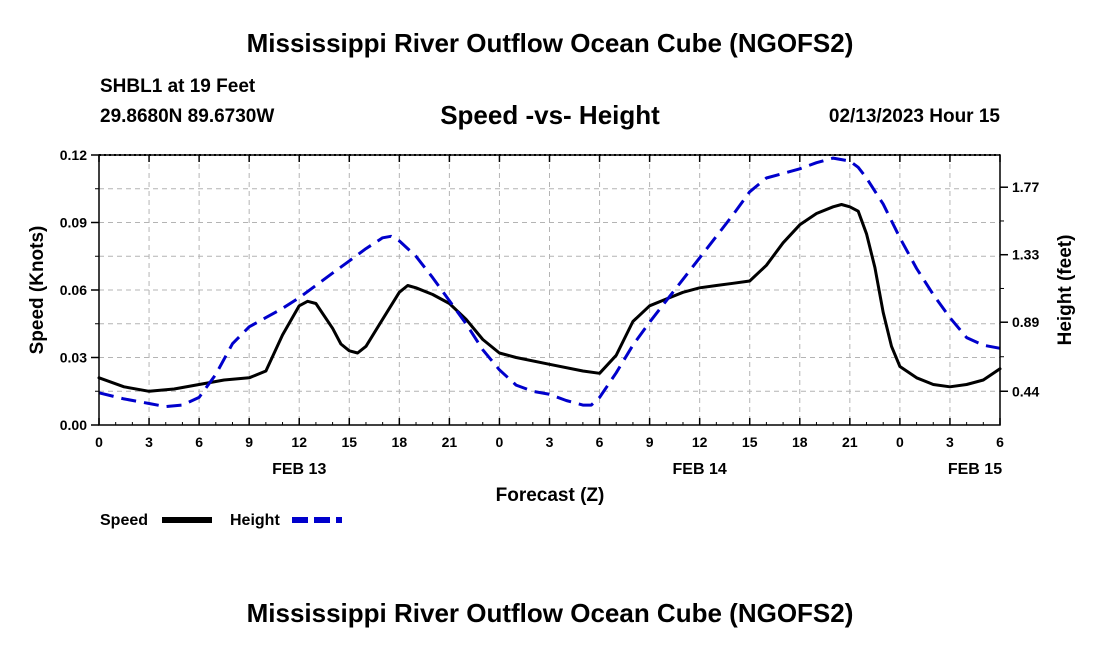 The image size is (1100, 650). I want to click on y2-tick-label: 0.44, so click(1025, 391).